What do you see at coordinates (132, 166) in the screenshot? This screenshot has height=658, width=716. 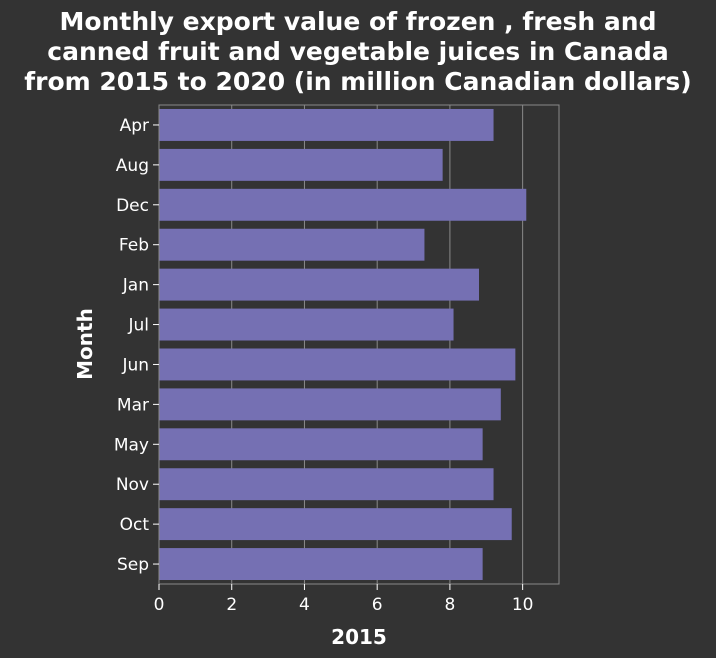 I see `y-tick-label: Aug` at bounding box center [132, 166].